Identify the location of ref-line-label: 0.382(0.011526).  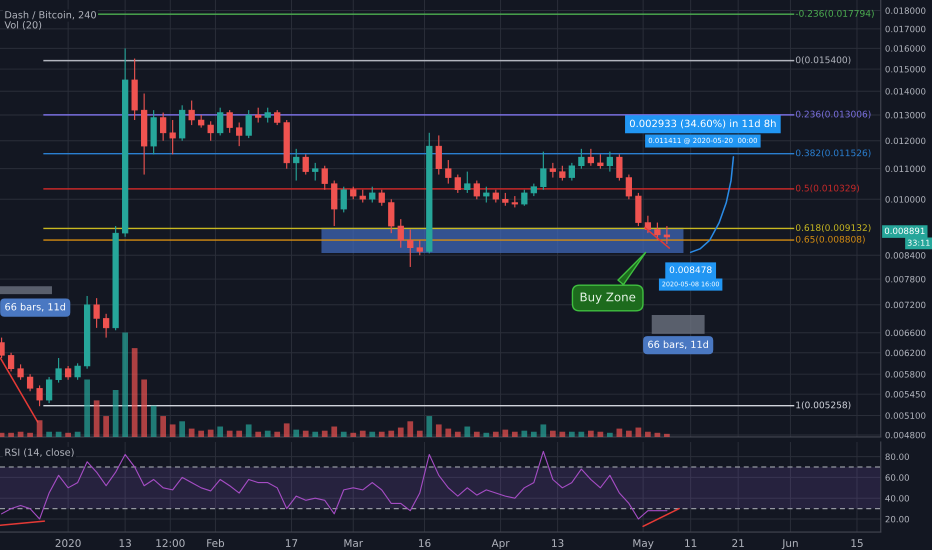
(833, 153).